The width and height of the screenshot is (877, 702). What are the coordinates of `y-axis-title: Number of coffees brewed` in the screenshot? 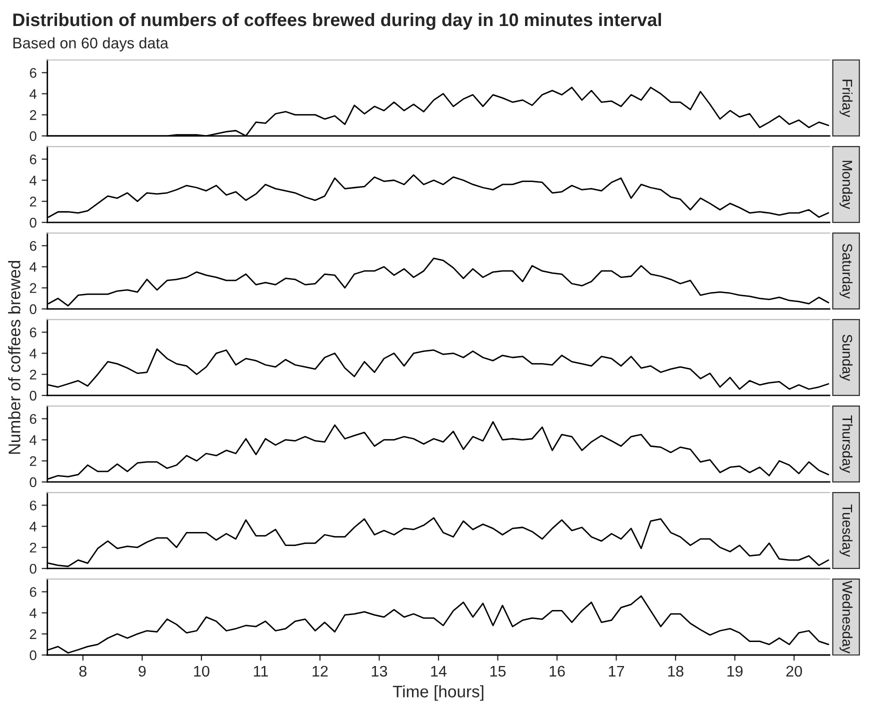 It's located at (14, 357).